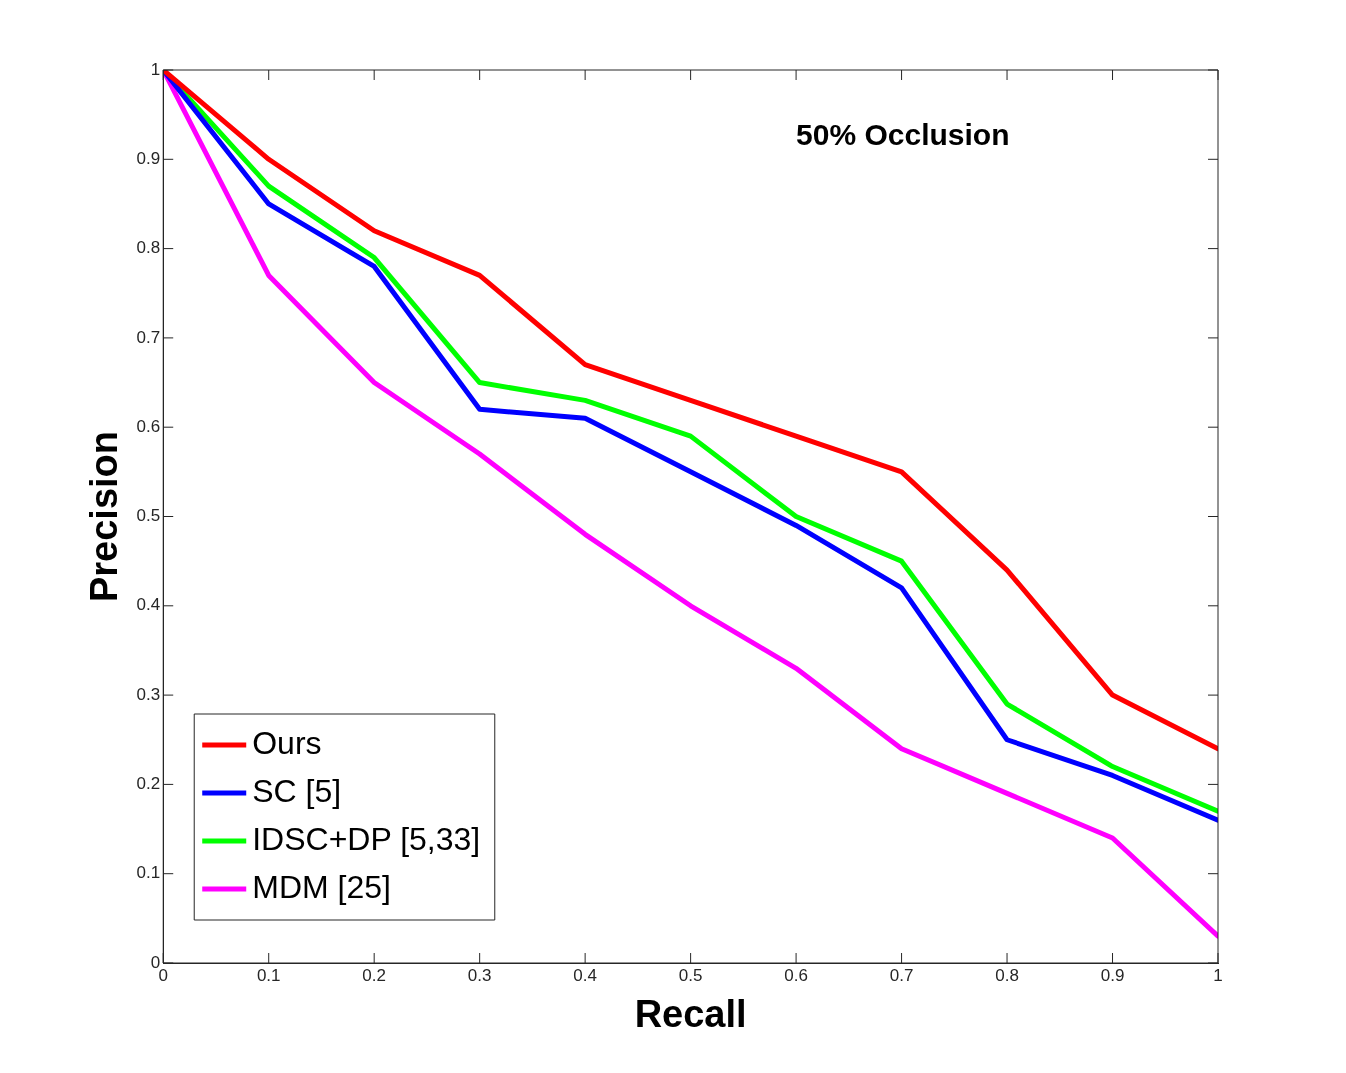 The height and width of the screenshot is (1073, 1346). What do you see at coordinates (268, 975) in the screenshot?
I see `x-tick-label: 0.1` at bounding box center [268, 975].